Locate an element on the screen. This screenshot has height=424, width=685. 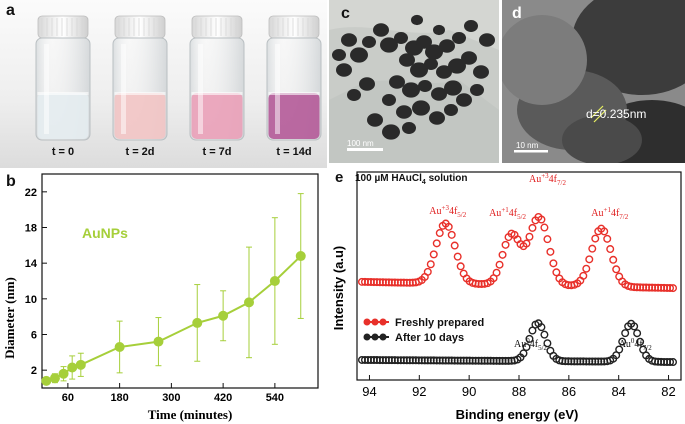
x-tick-label: 180 is located at coordinates (119, 398).